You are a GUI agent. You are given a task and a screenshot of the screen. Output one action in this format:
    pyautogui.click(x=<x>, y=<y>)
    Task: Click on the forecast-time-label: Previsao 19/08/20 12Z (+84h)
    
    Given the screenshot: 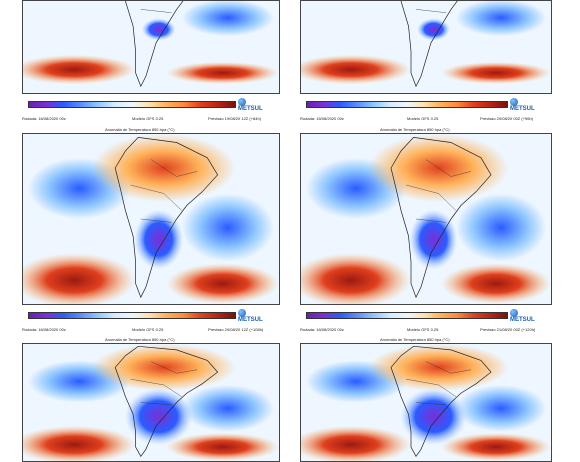 What is the action you would take?
    pyautogui.click(x=235, y=118)
    